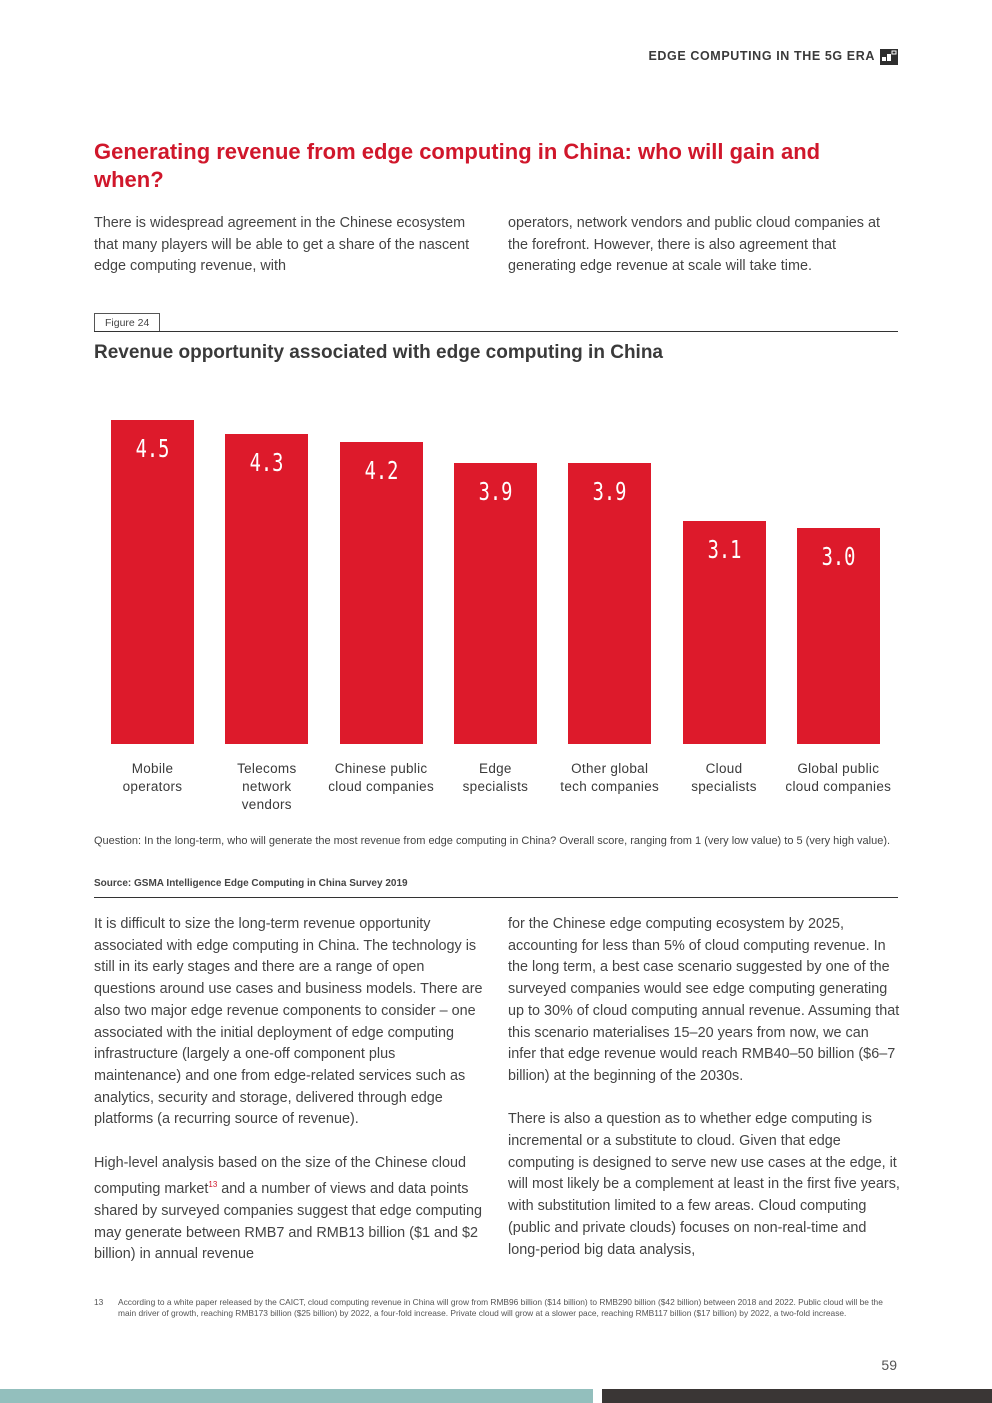 This screenshot has height=1403, width=992. What do you see at coordinates (296, 1396) in the screenshot?
I see `footer-band-left` at bounding box center [296, 1396].